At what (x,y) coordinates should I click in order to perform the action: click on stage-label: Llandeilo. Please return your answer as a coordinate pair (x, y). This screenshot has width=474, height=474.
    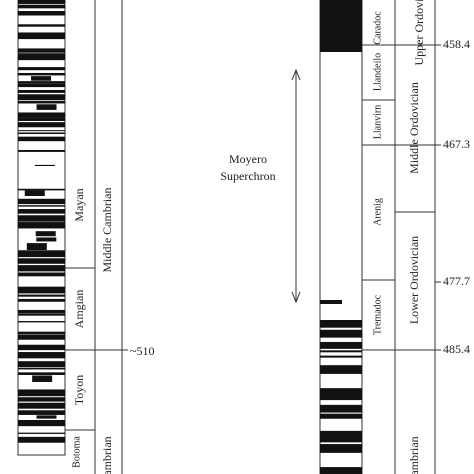
    Looking at the image, I should click on (377, 72).